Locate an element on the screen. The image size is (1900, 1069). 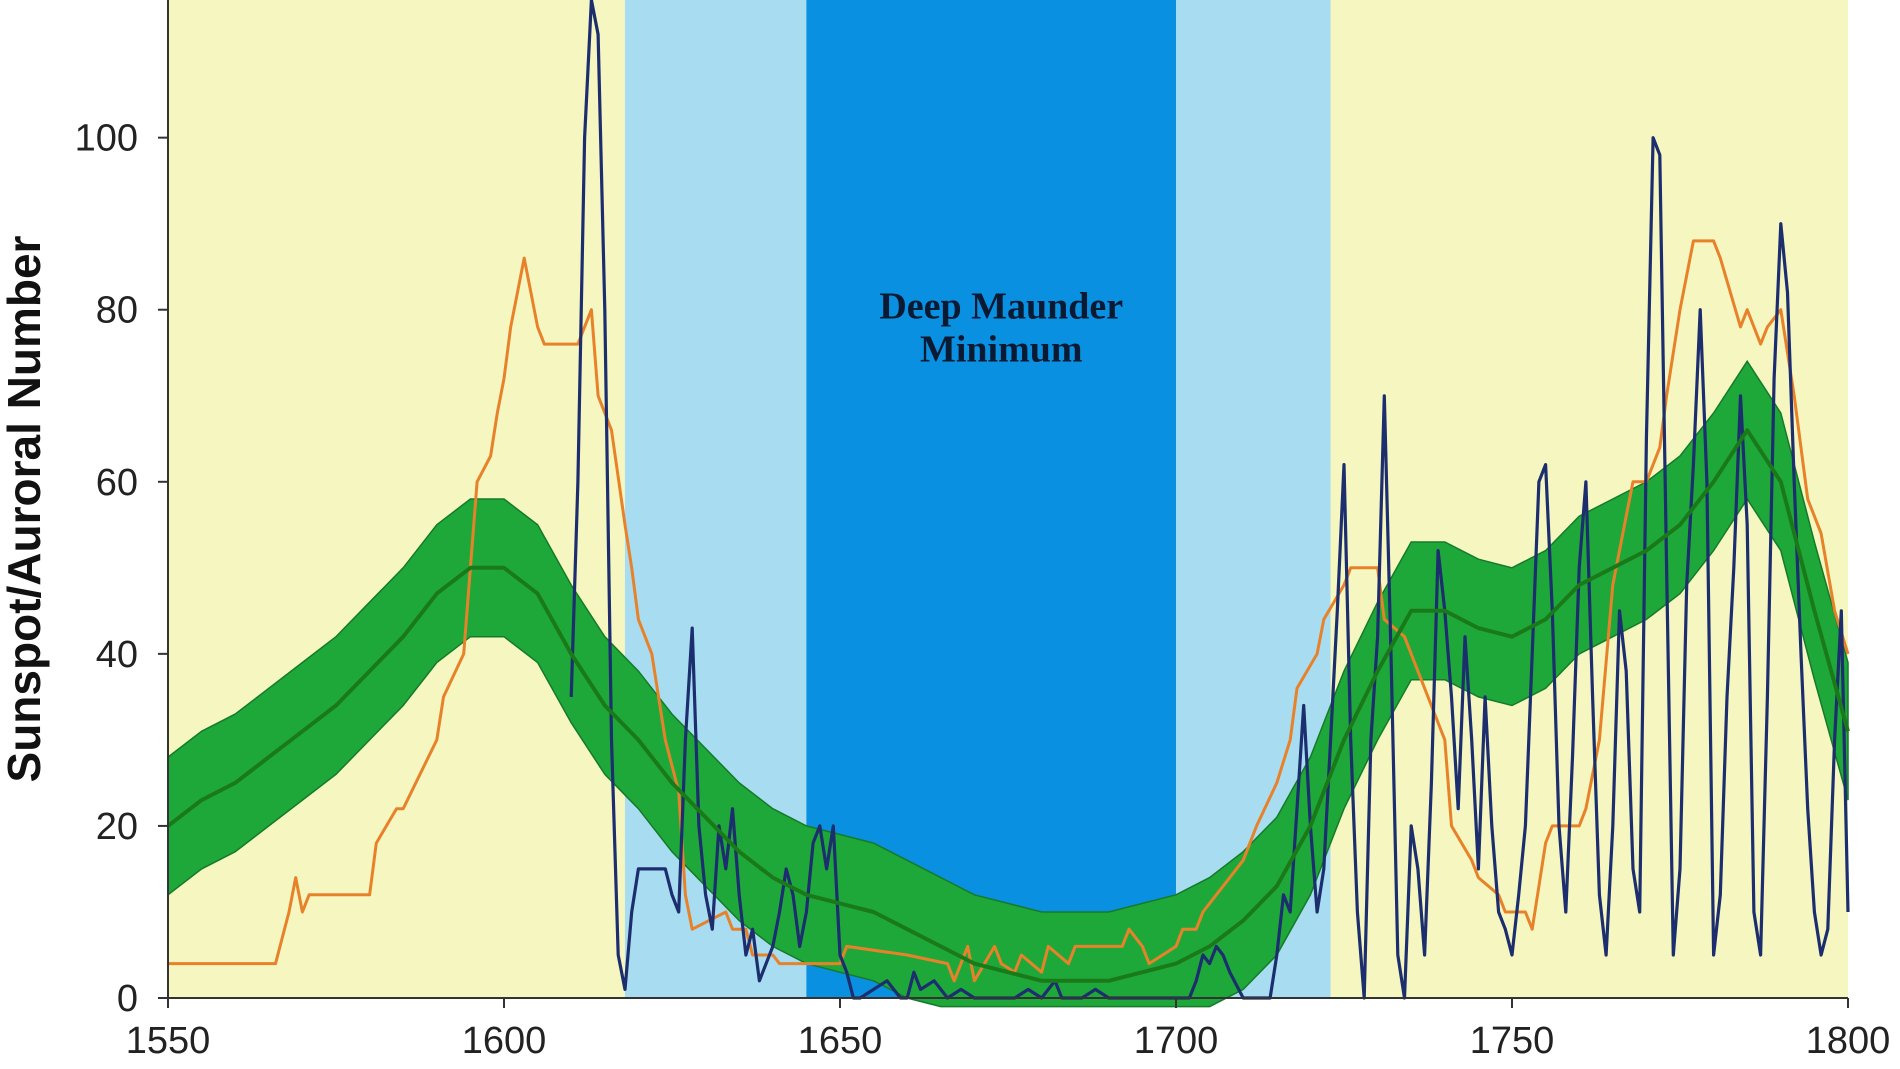
y-tick-label: 60 is located at coordinates (117, 483).